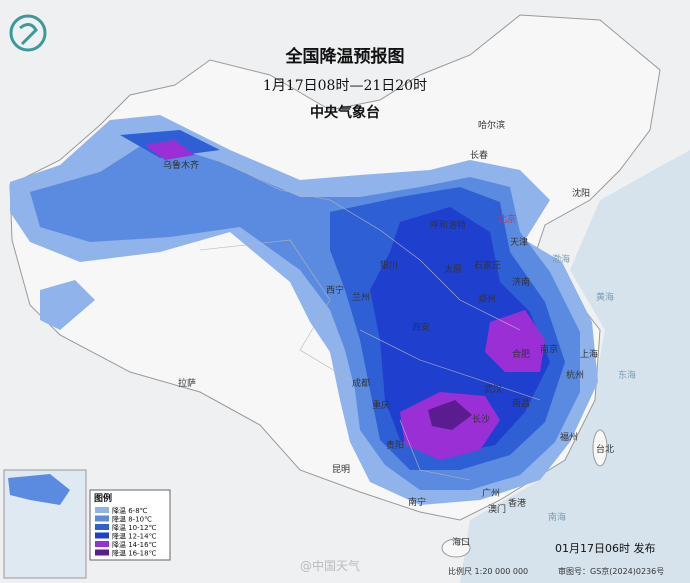 Image resolution: width=690 pixels, height=583 pixels. I want to click on city: 长沙, so click(481, 419).